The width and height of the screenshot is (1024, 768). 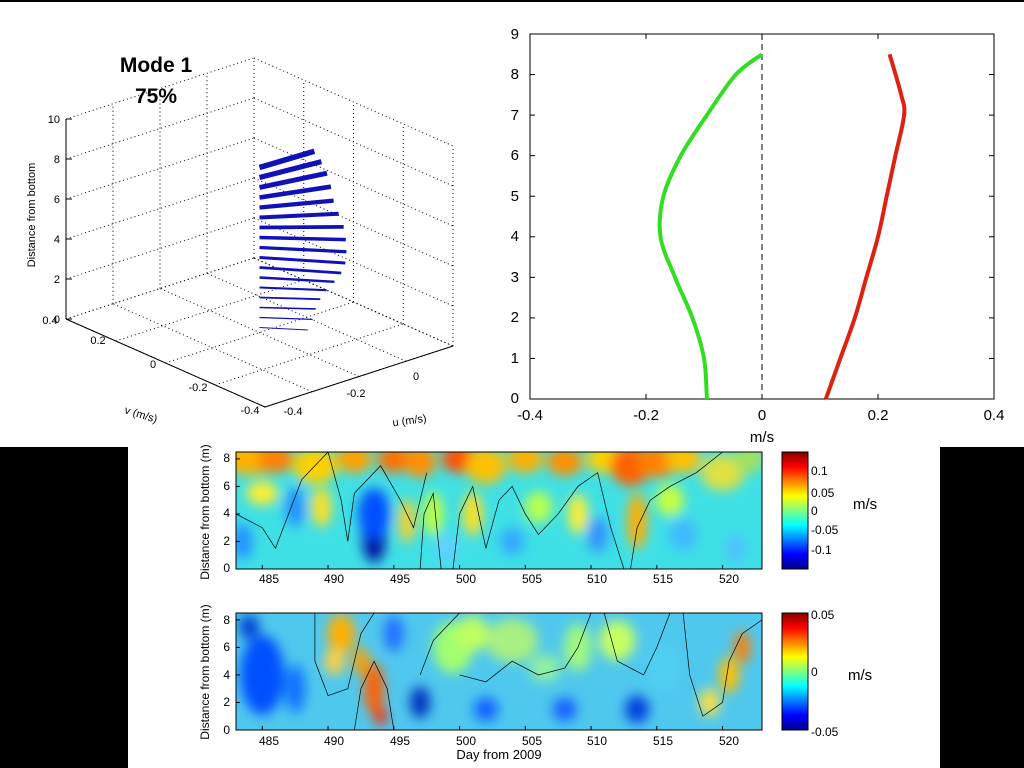 What do you see at coordinates (814, 511) in the screenshot?
I see `cbA-tick-0: 0` at bounding box center [814, 511].